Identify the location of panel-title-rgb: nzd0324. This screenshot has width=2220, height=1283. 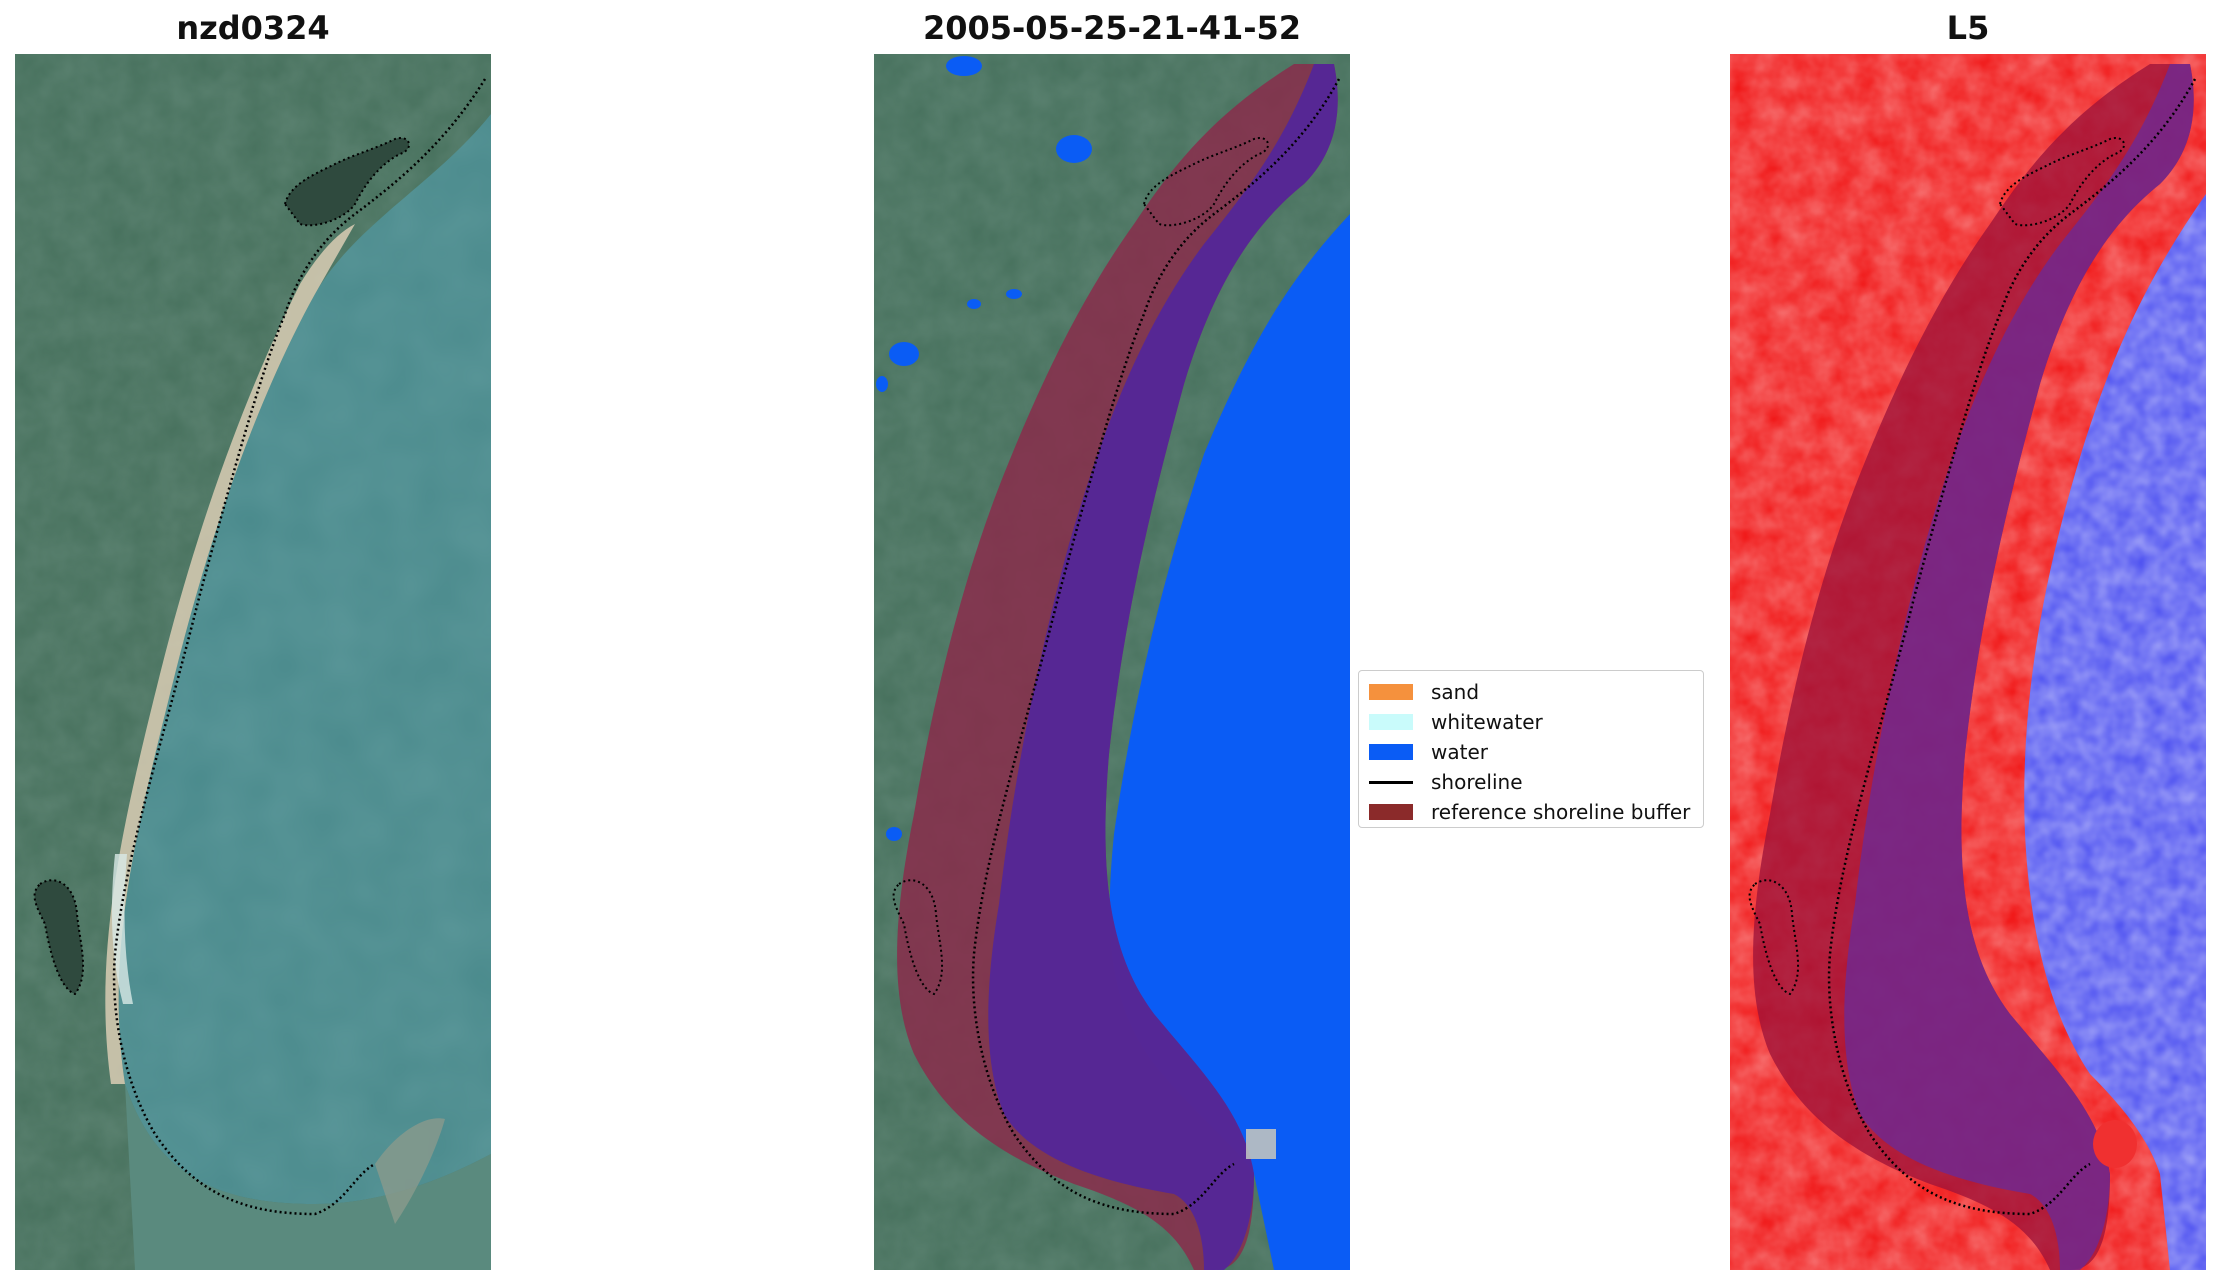
(253, 28).